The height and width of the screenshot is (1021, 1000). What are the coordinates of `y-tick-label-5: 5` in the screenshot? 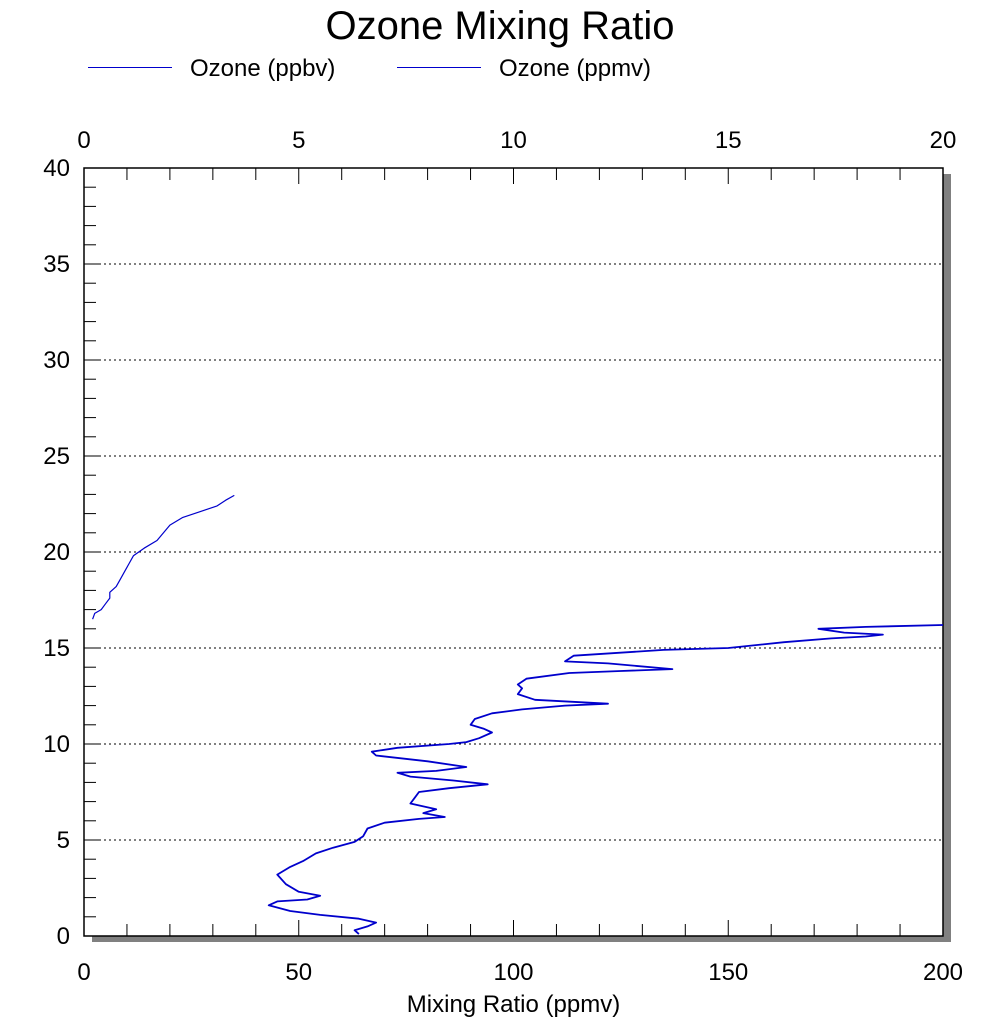 It's located at (63, 840).